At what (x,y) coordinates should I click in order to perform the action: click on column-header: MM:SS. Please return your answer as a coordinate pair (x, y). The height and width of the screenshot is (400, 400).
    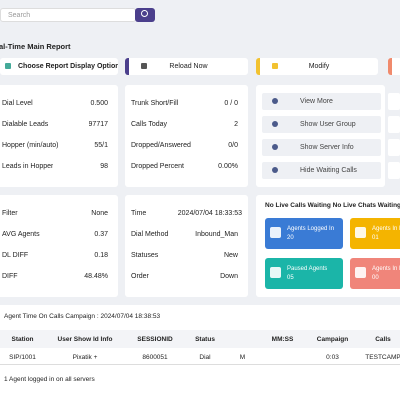
    Looking at the image, I should click on (282, 339).